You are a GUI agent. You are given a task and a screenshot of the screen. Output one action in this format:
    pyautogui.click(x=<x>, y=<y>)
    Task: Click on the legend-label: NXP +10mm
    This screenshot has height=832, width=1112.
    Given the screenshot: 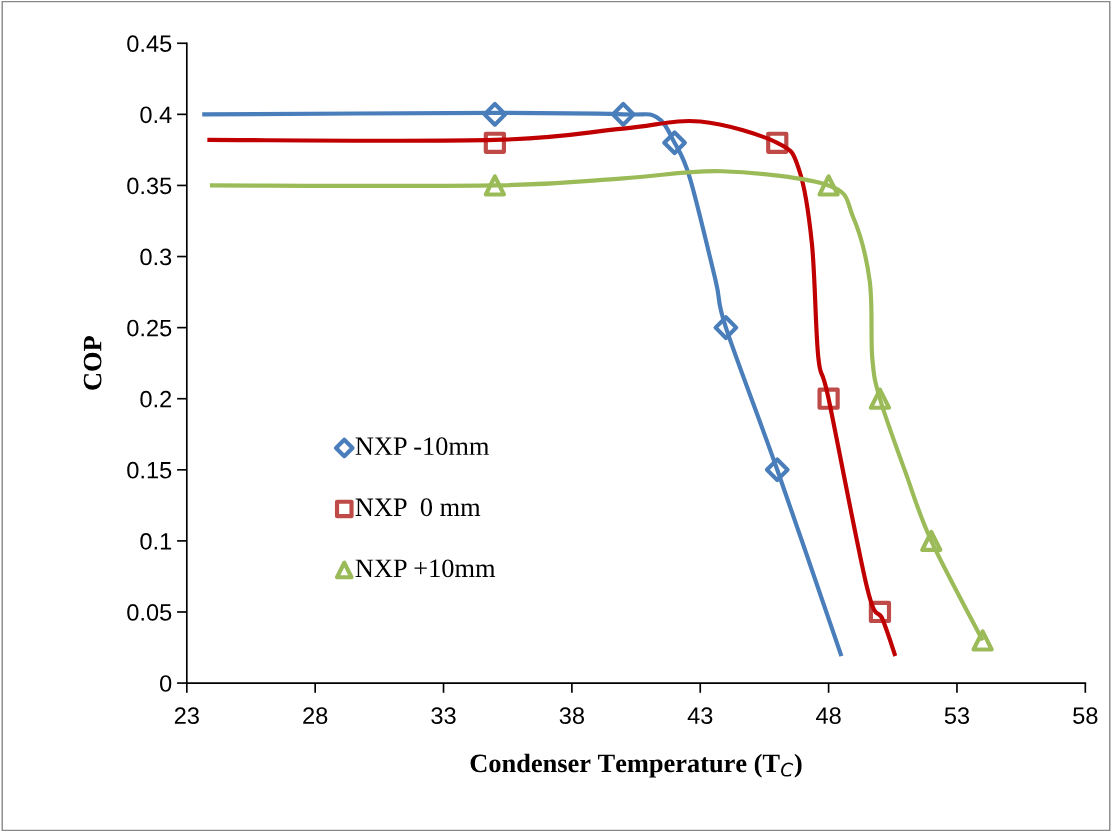 What is the action you would take?
    pyautogui.click(x=425, y=568)
    